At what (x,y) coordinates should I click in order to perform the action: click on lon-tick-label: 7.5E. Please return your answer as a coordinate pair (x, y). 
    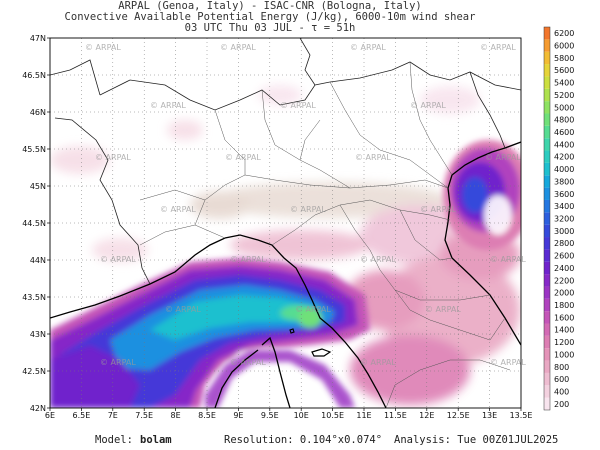
    Looking at the image, I should click on (144, 415).